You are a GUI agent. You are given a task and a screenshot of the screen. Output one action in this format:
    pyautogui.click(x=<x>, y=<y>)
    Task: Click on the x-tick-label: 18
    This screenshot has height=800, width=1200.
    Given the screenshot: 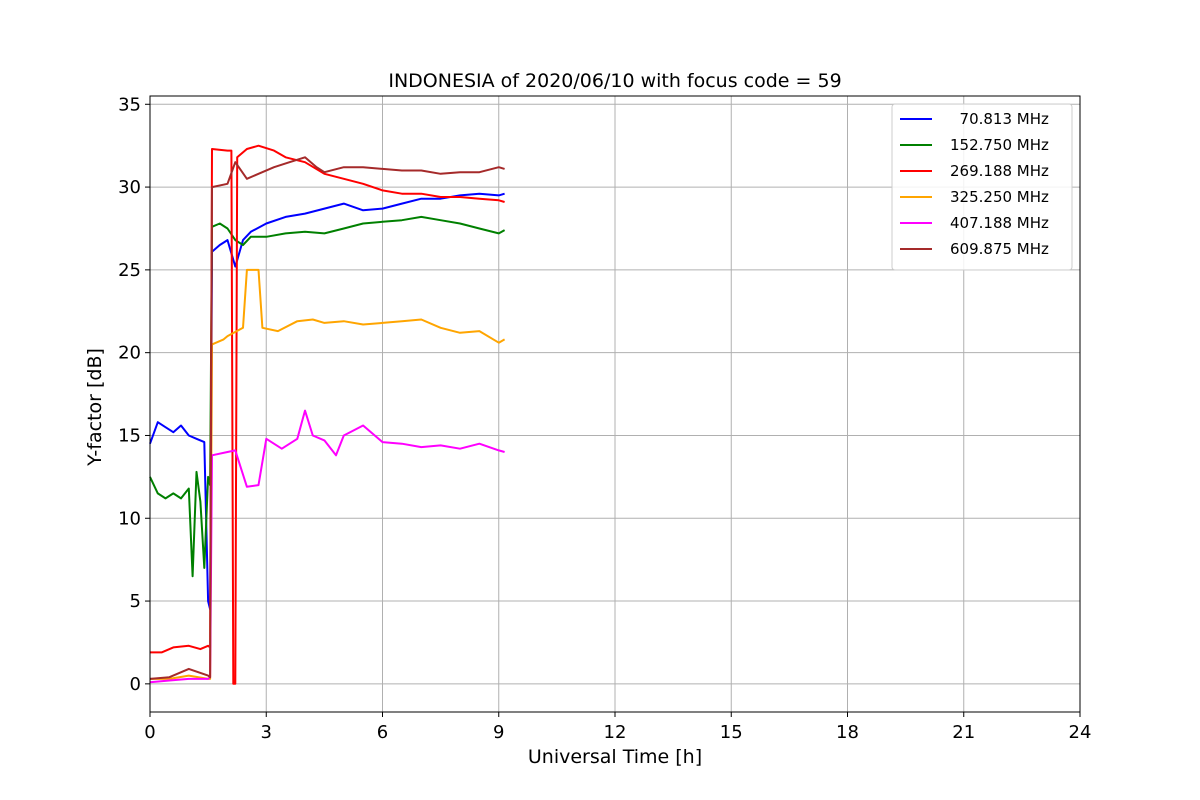 What is the action you would take?
    pyautogui.click(x=847, y=732)
    